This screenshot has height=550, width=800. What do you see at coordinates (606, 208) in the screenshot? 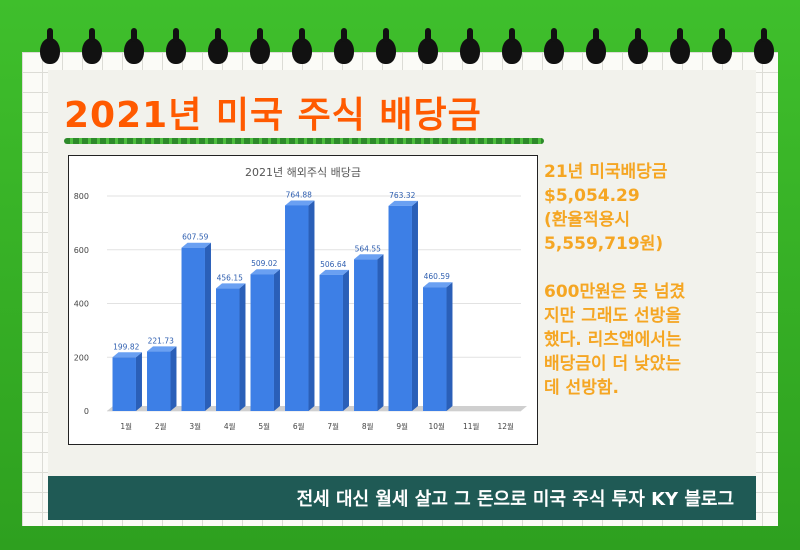
I see `dividend-summary: 21년 미국배당금 $5,054.29 (환율적용시 5,559,719원)` at bounding box center [606, 208].